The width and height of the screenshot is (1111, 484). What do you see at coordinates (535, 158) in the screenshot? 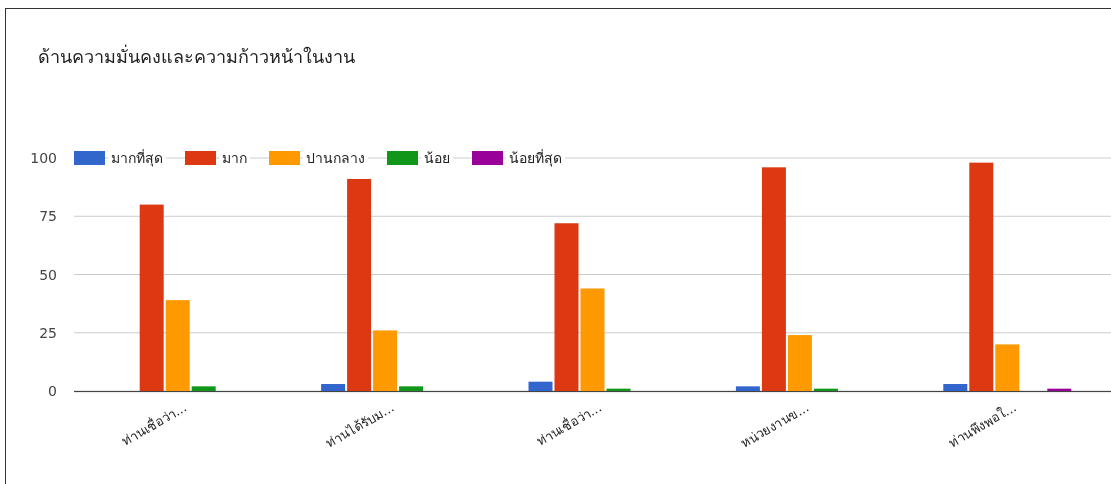
I see `legend-label: น้อยที่สุด` at bounding box center [535, 158].